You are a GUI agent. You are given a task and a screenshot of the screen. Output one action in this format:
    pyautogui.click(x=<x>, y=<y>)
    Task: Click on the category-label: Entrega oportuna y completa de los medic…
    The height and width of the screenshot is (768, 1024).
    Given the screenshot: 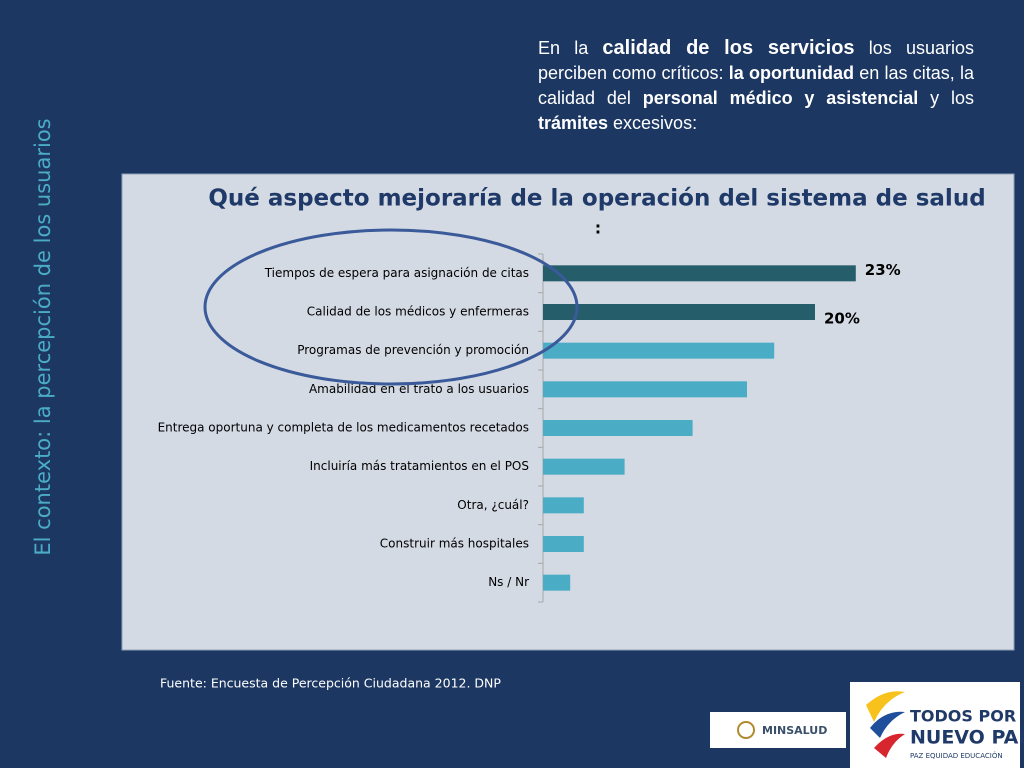 What is the action you would take?
    pyautogui.click(x=343, y=428)
    